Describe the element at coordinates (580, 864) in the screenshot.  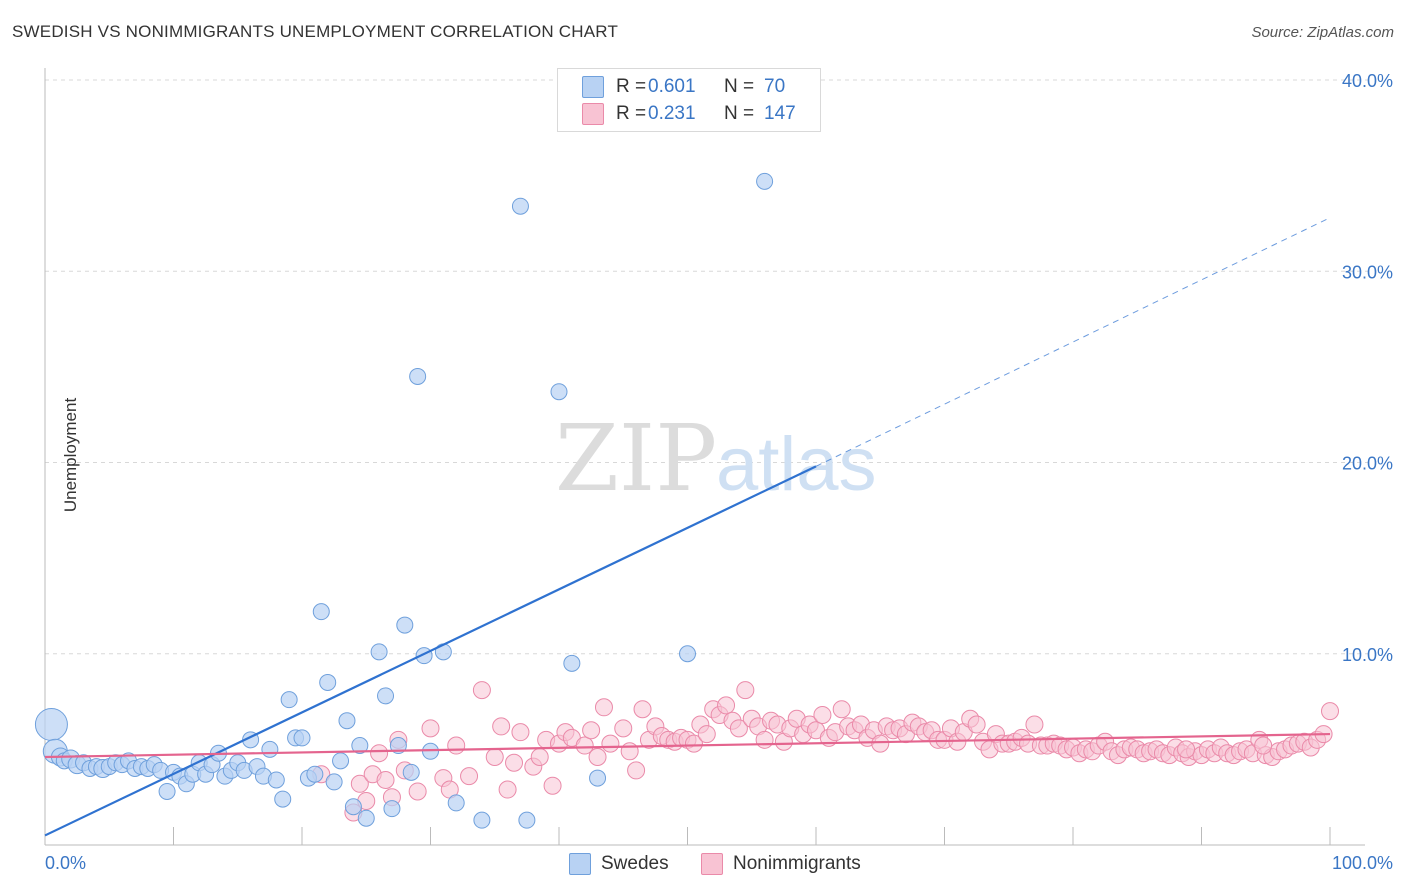
I see `bottom-legend-swatch-swedes` at that location.